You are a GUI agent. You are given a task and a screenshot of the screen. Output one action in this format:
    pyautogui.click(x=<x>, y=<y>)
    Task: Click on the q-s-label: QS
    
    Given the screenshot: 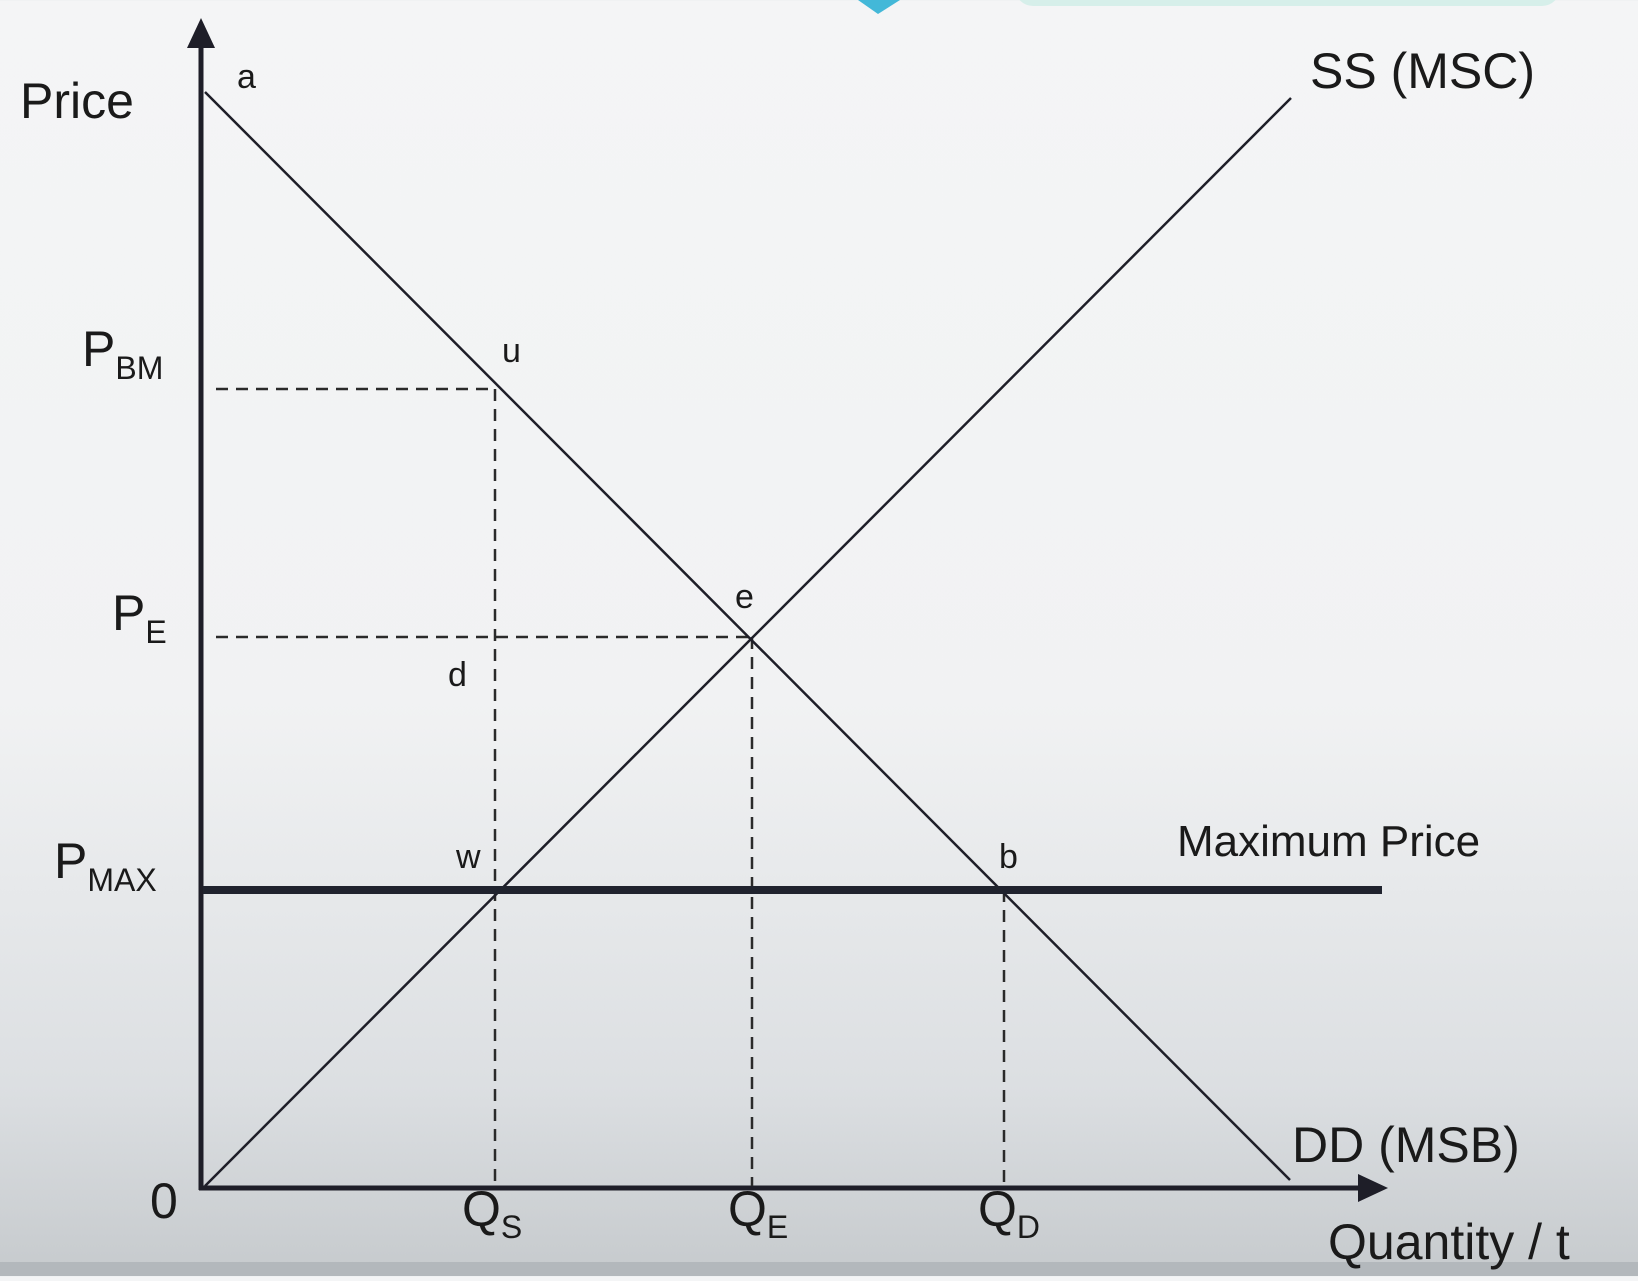 What is the action you would take?
    pyautogui.click(x=492, y=1213)
    